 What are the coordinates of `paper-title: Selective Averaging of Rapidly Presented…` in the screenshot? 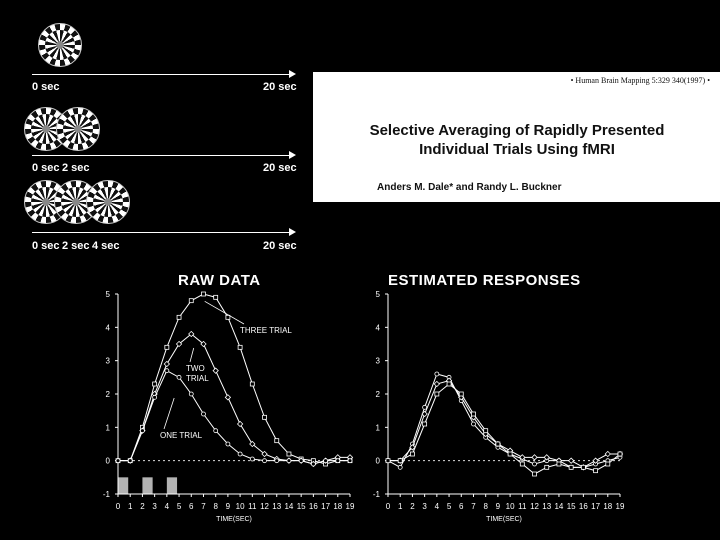 It's located at (517, 140).